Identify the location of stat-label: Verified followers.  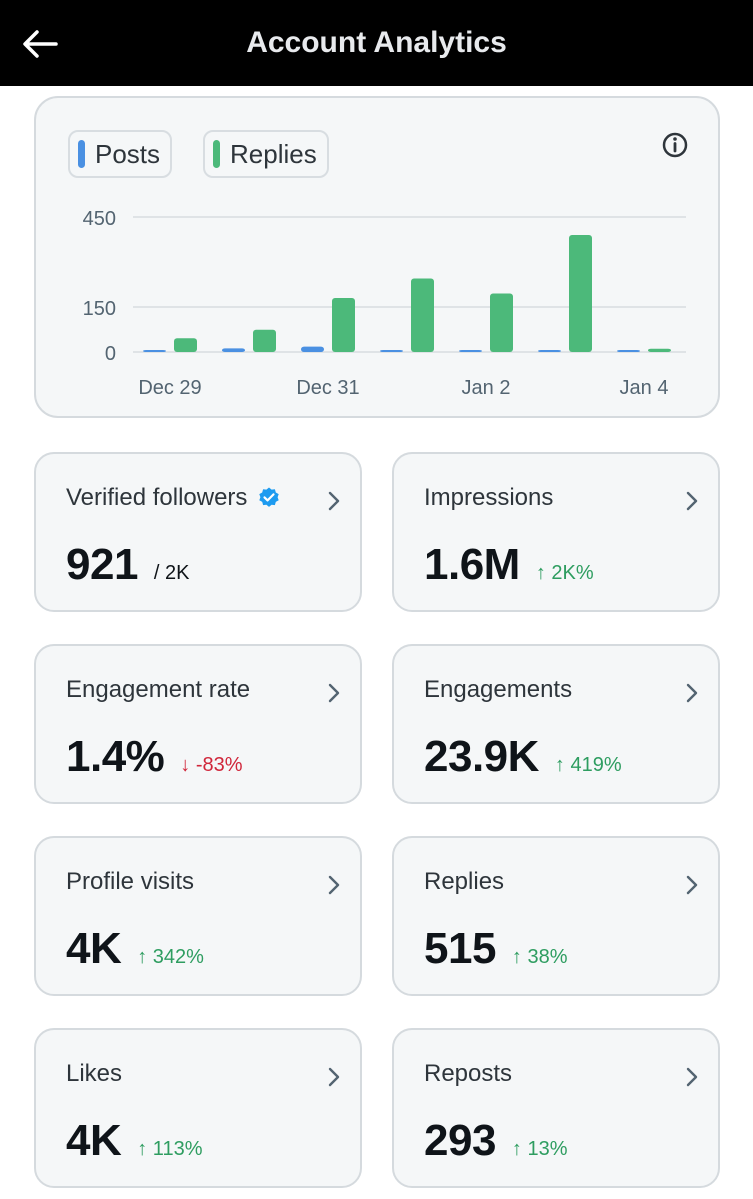
(173, 498).